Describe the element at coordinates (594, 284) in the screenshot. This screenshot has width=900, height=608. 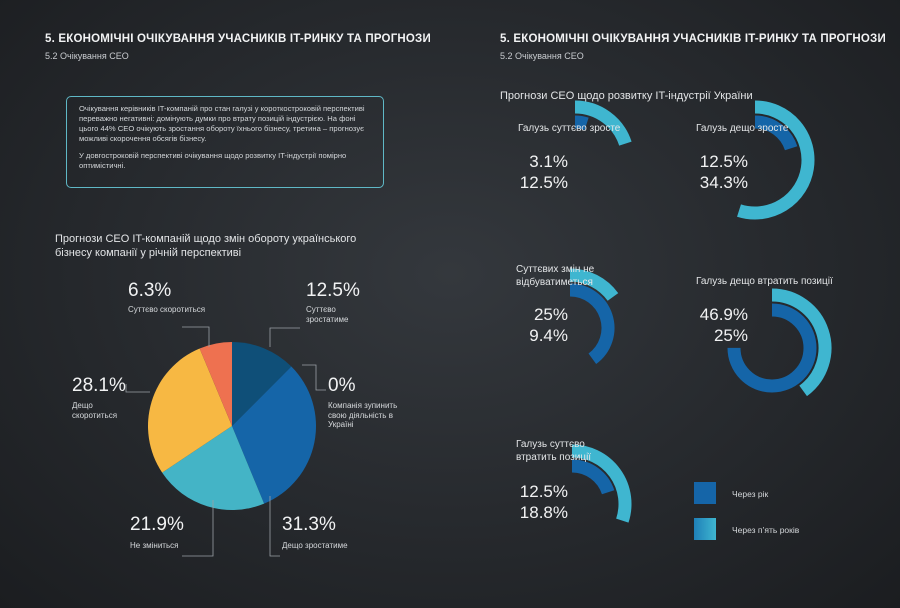
I see `radial-arc-2-five-years` at that location.